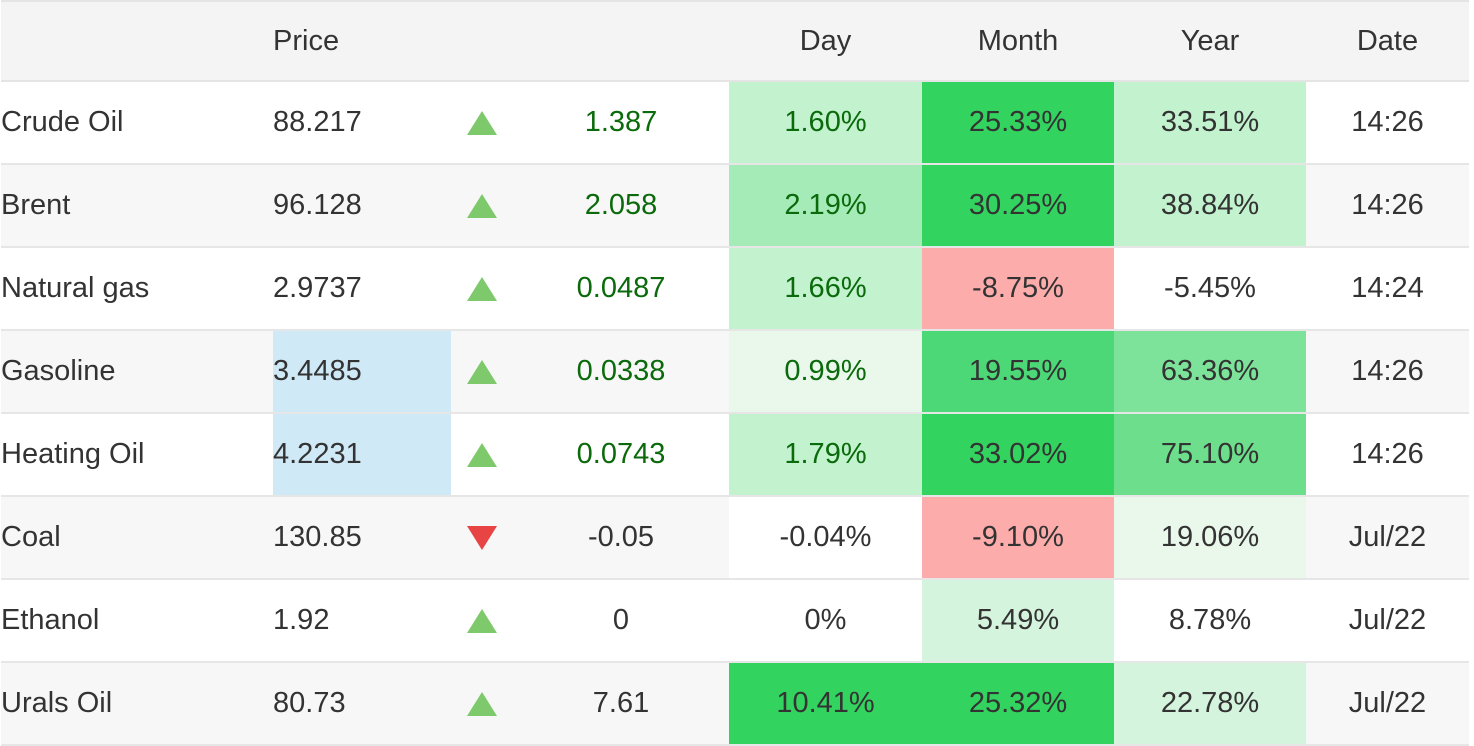  Describe the element at coordinates (309, 703) in the screenshot. I see `price-cell: 80.73` at that location.